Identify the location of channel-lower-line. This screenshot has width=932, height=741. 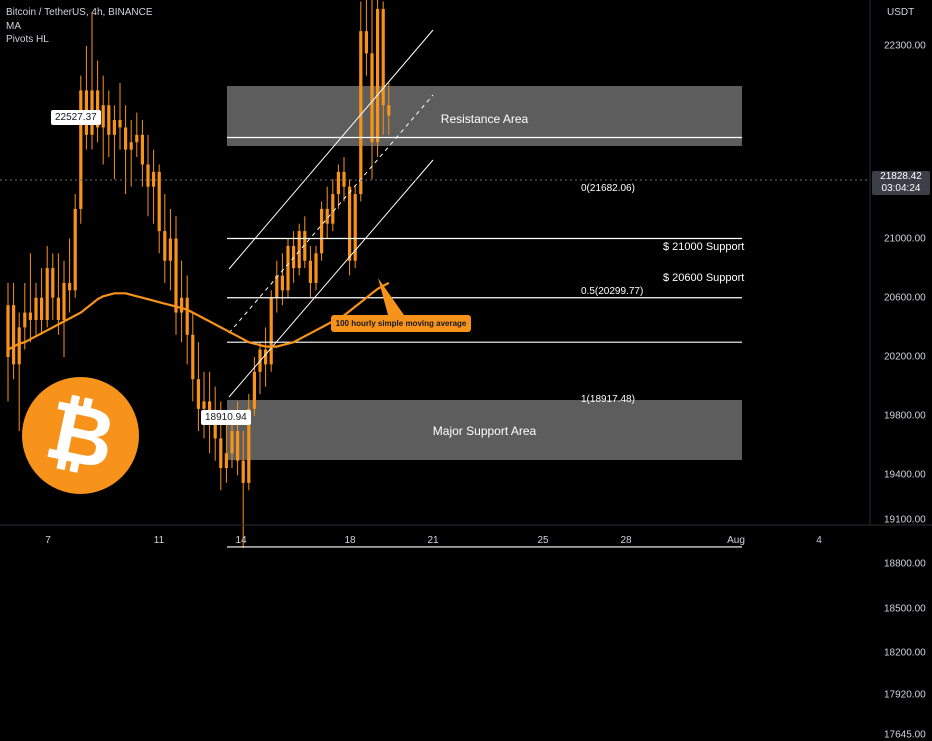
(331, 278).